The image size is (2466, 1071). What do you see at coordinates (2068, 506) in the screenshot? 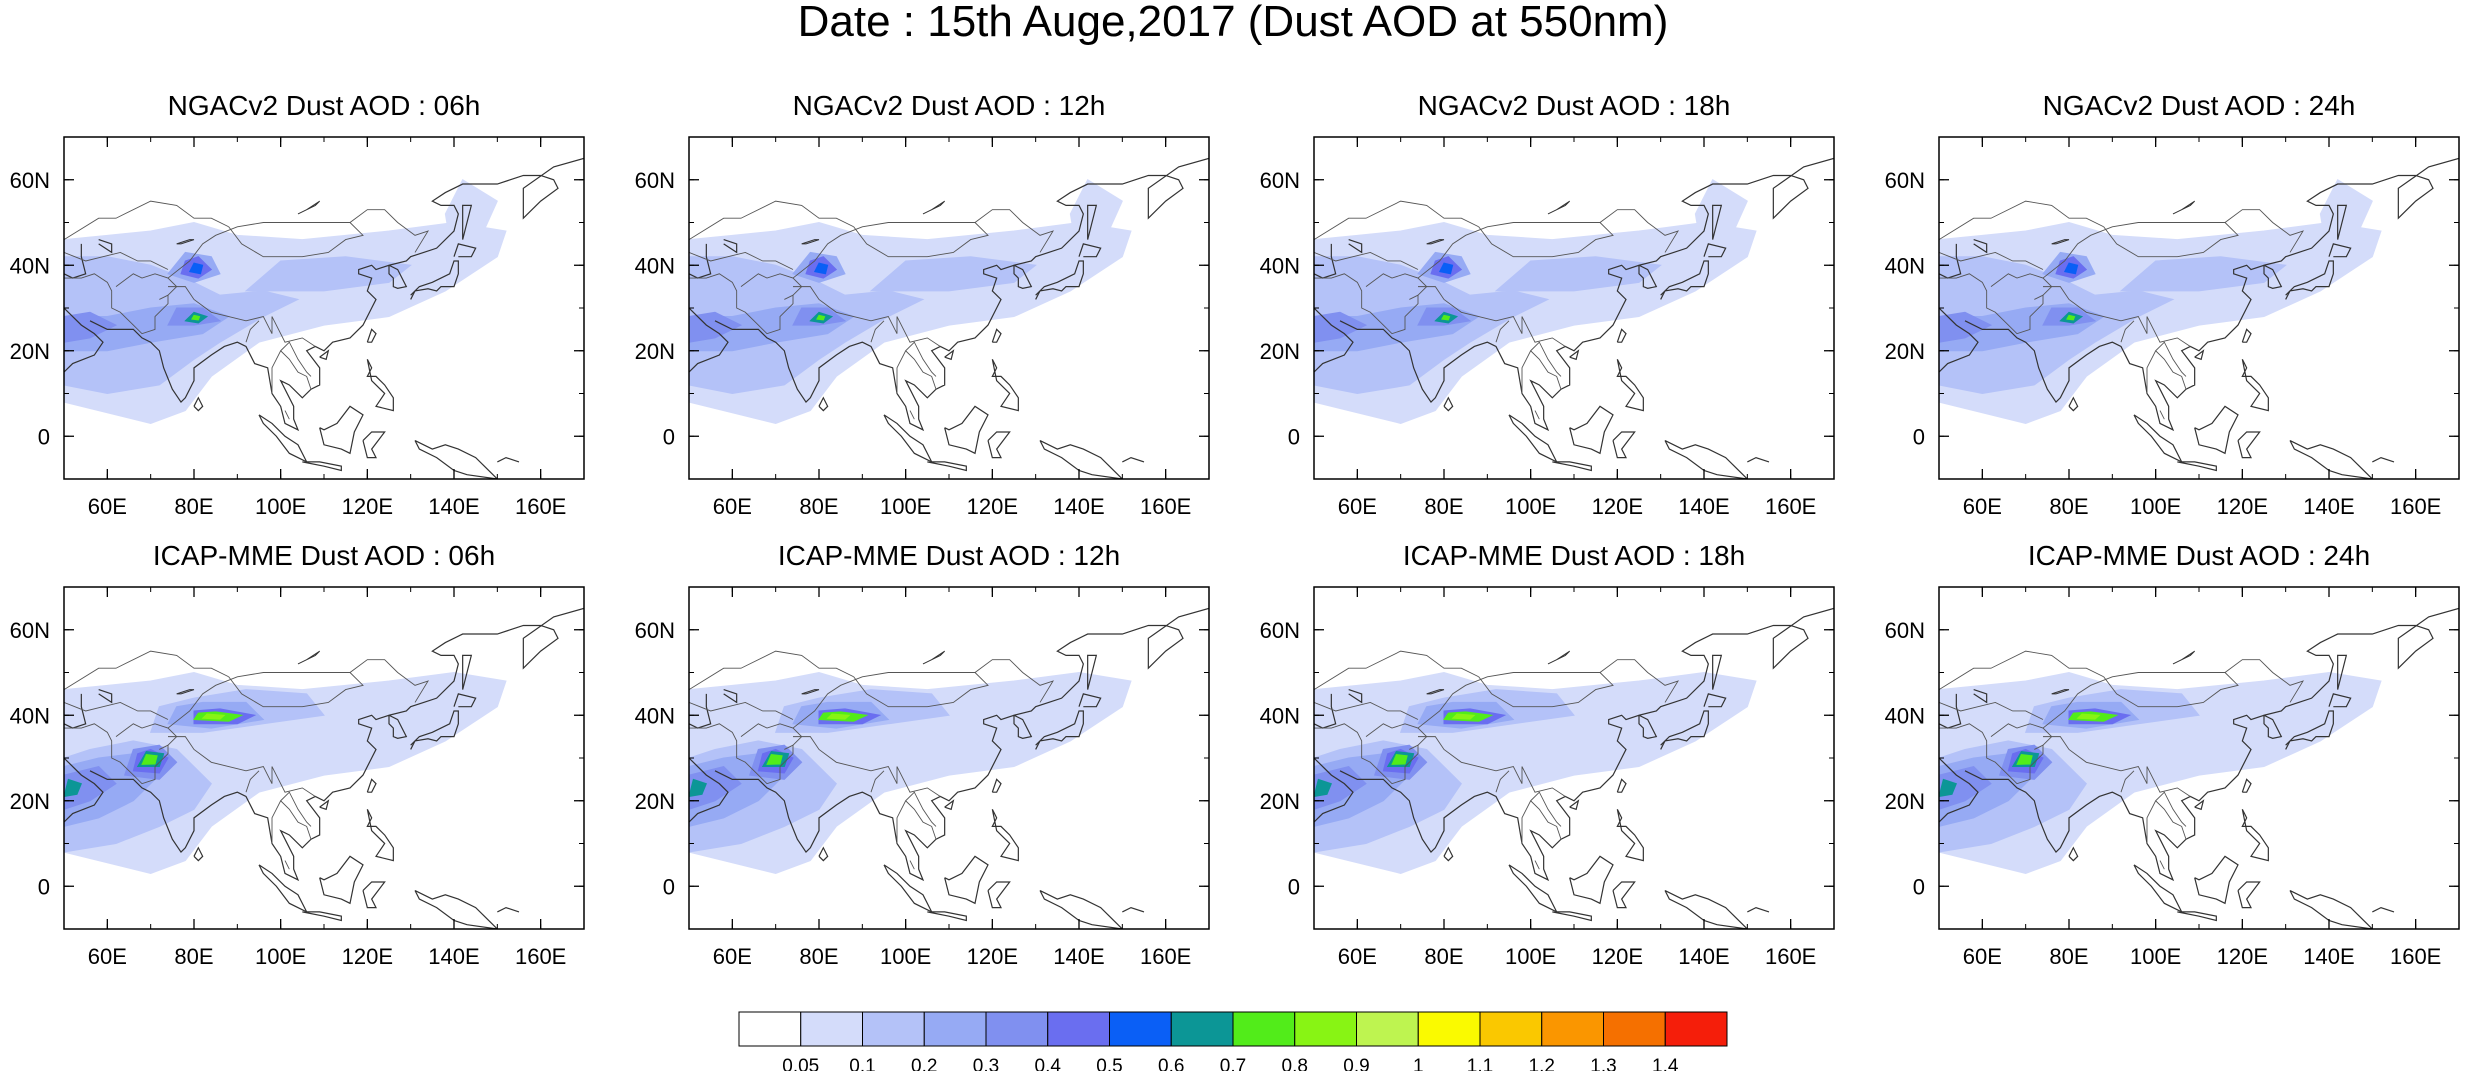
I see `longitude-tick-label: 80E` at bounding box center [2068, 506].